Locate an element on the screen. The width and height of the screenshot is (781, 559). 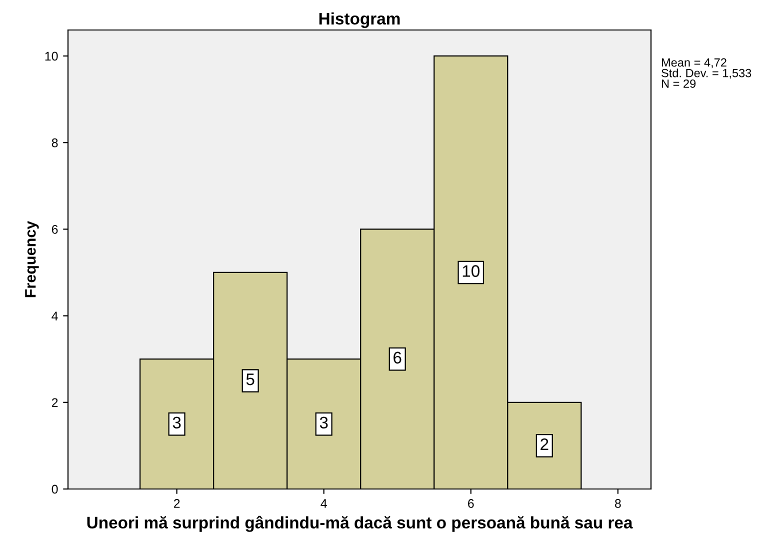
y-tick-label: 0 is located at coordinates (55, 489).